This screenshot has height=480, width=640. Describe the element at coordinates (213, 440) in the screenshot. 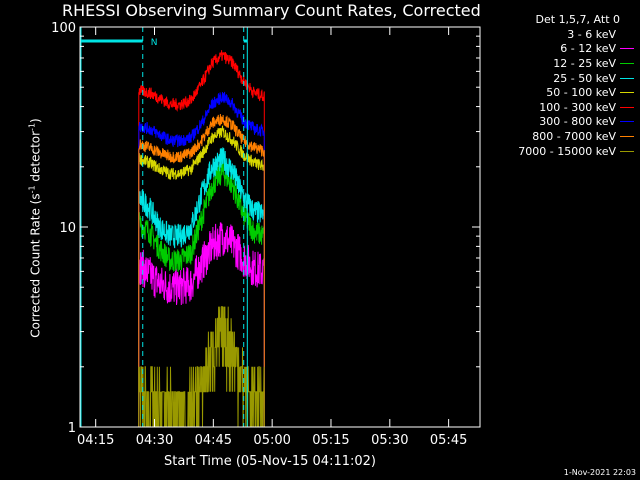

I see `x-tick-label-2: 04:45` at that location.